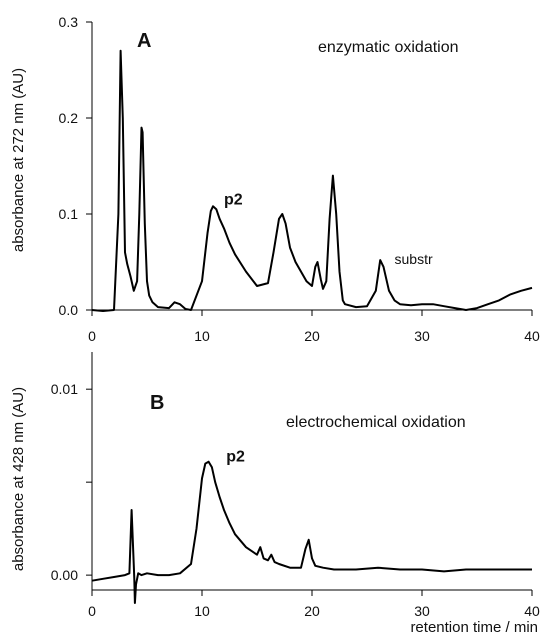 This screenshot has height=637, width=541. What do you see at coordinates (18, 479) in the screenshot?
I see `panel-b-y-axis-label: absorbance at 428 nm (AU)` at bounding box center [18, 479].